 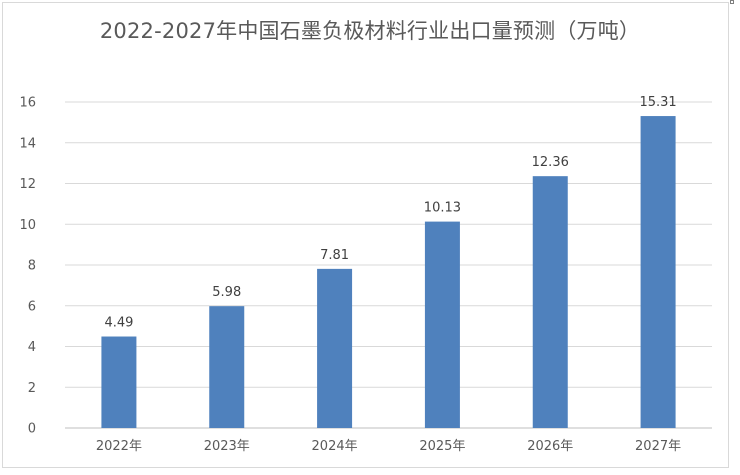 I want to click on y-tick-label: 14, so click(x=27, y=143).